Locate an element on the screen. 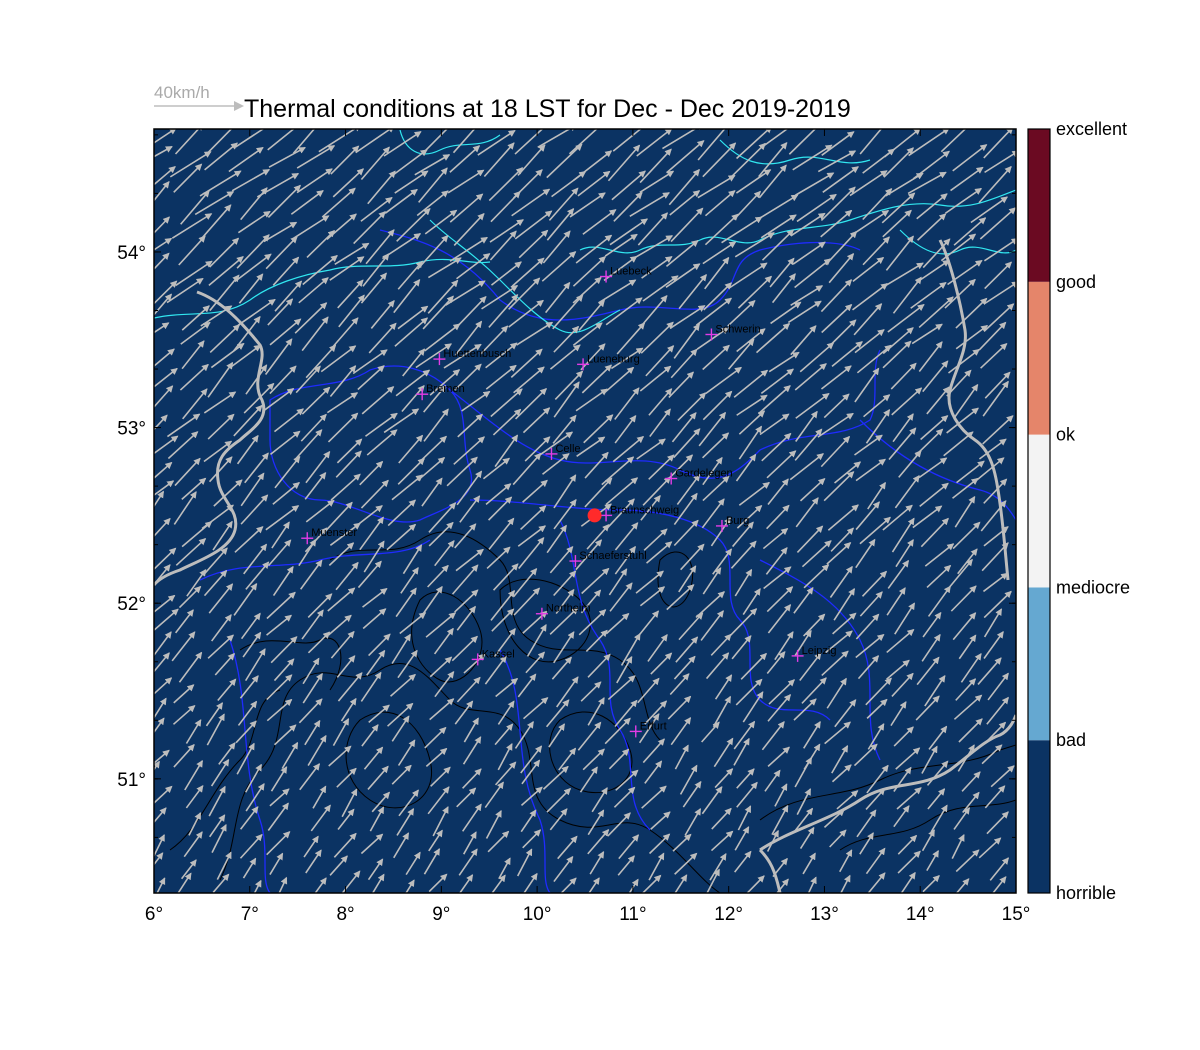 The image size is (1200, 1050). x-tick-label: 13° is located at coordinates (824, 914).